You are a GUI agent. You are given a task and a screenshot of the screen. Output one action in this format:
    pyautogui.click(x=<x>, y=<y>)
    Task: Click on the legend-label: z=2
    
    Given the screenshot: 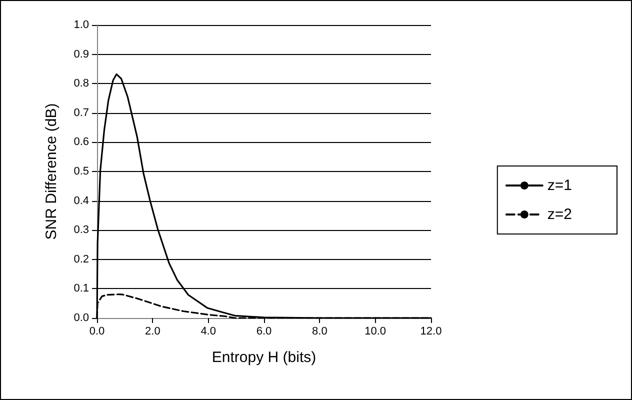 What is the action you would take?
    pyautogui.click(x=559, y=214)
    